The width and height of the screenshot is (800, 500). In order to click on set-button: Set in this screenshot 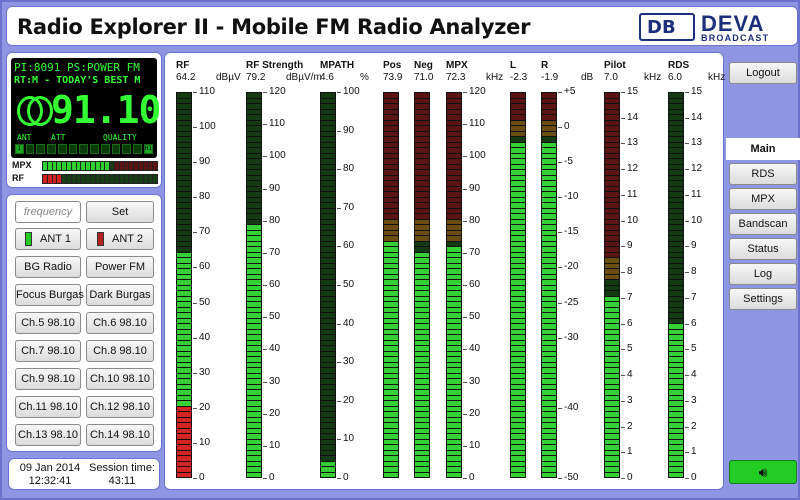, I will do `click(120, 212)`.